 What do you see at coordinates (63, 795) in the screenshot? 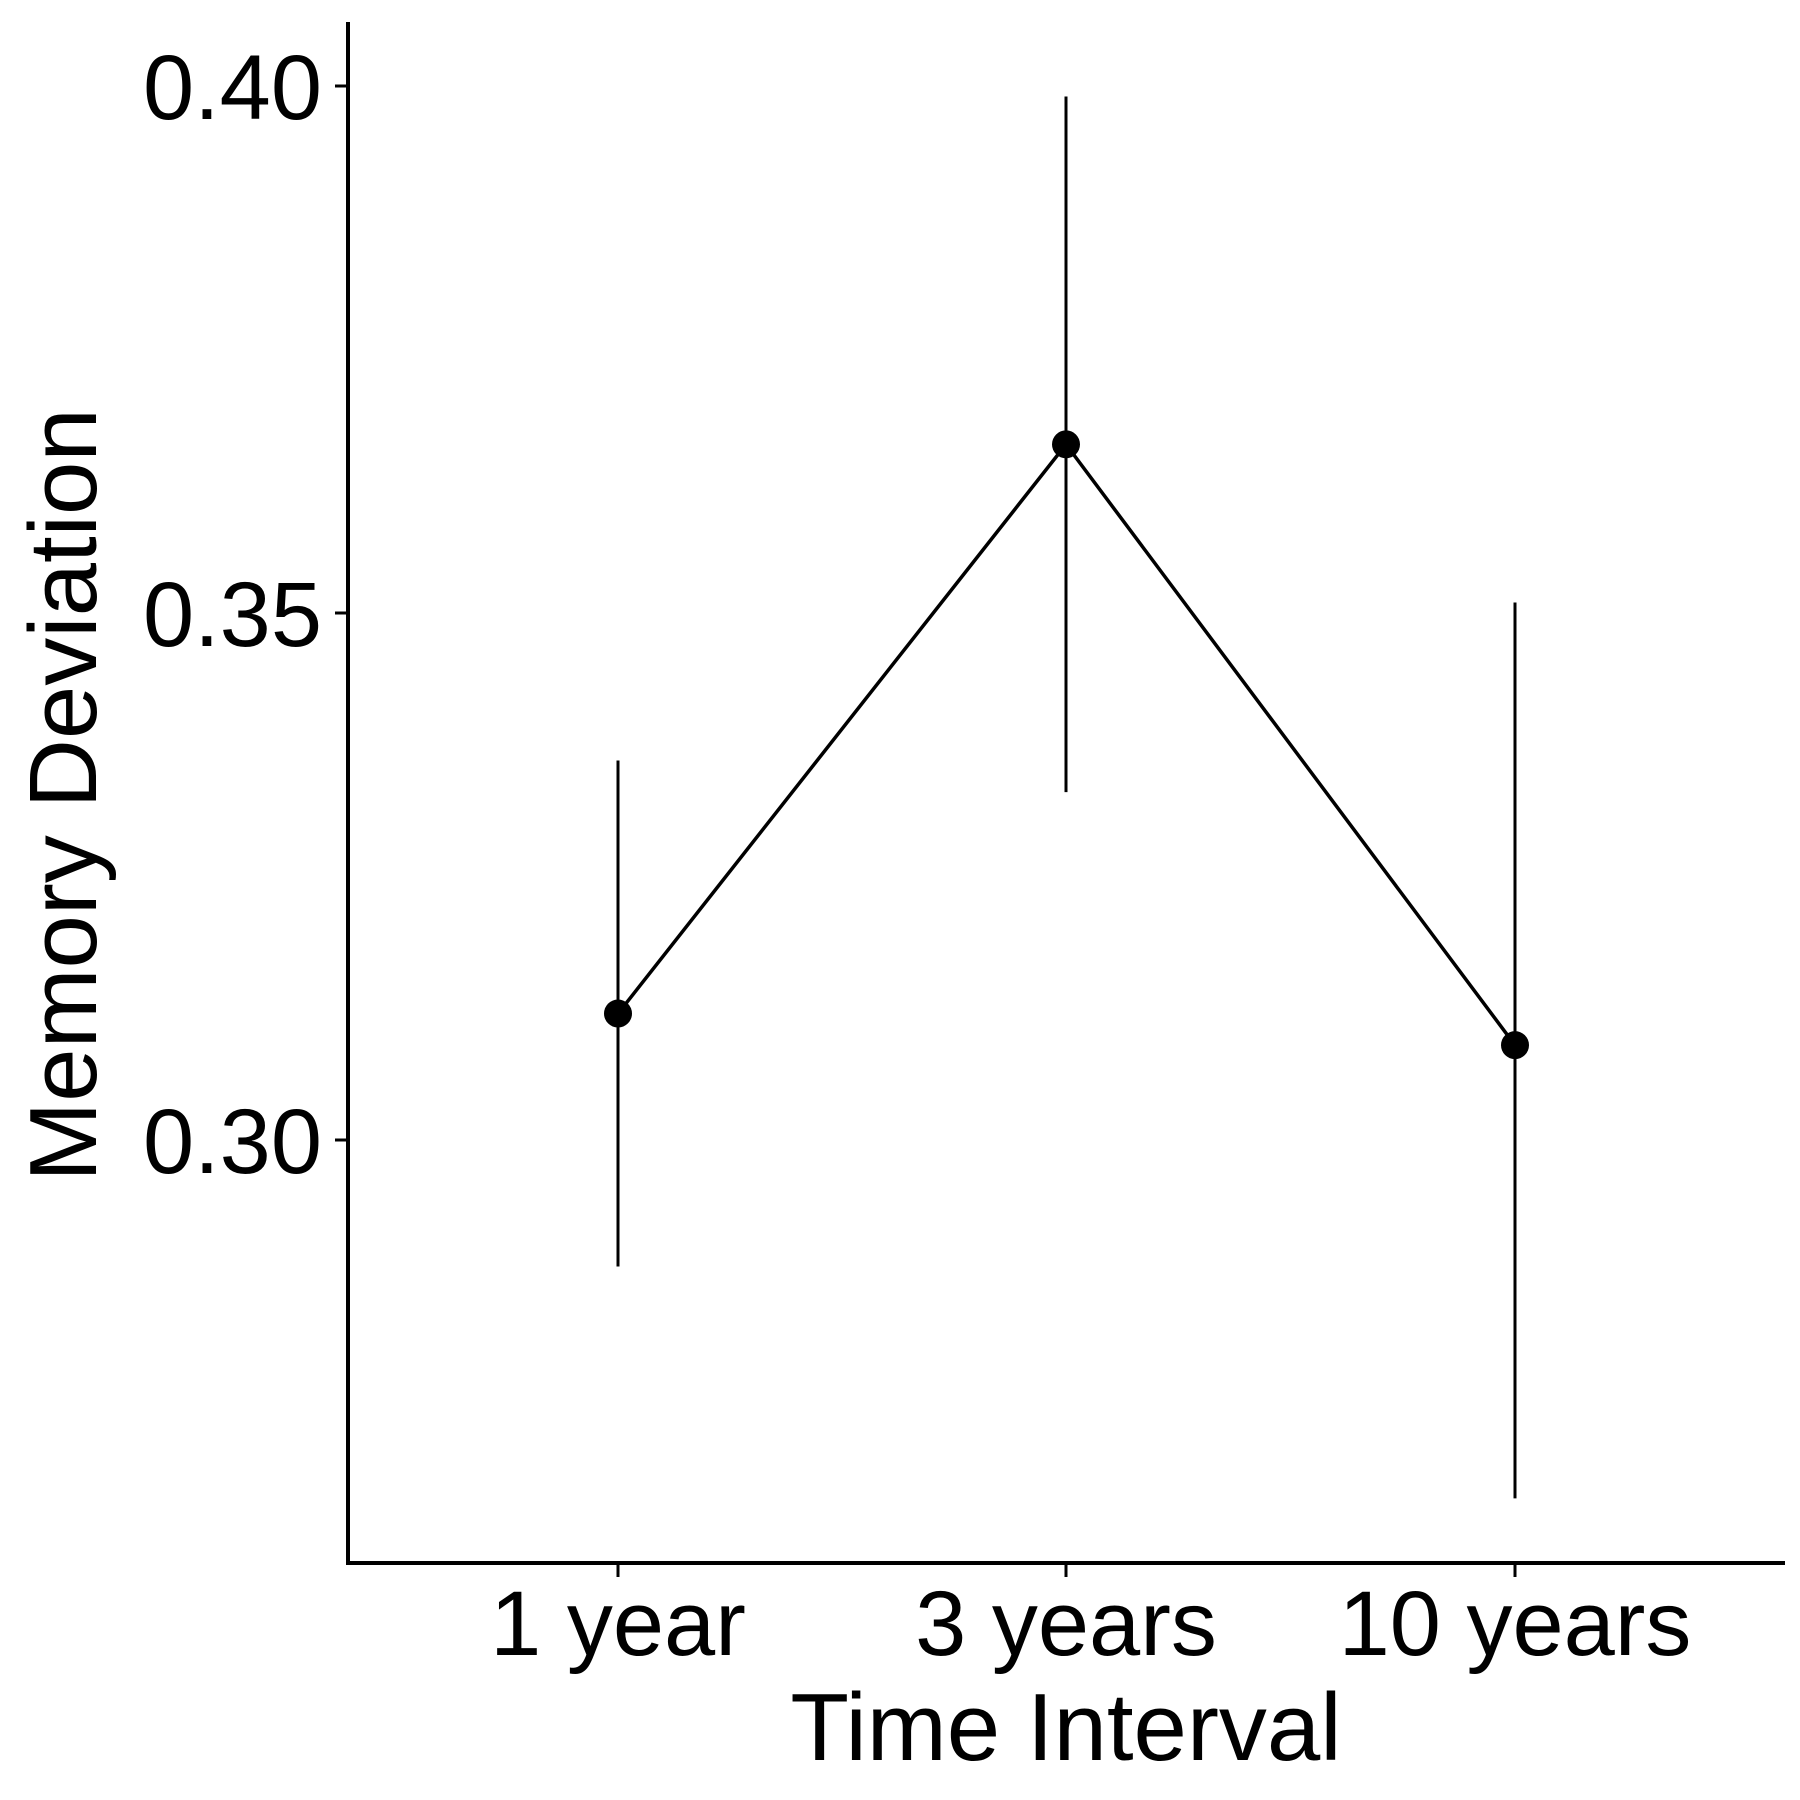
I see `y-axis-title: Memory Deviation` at bounding box center [63, 795].